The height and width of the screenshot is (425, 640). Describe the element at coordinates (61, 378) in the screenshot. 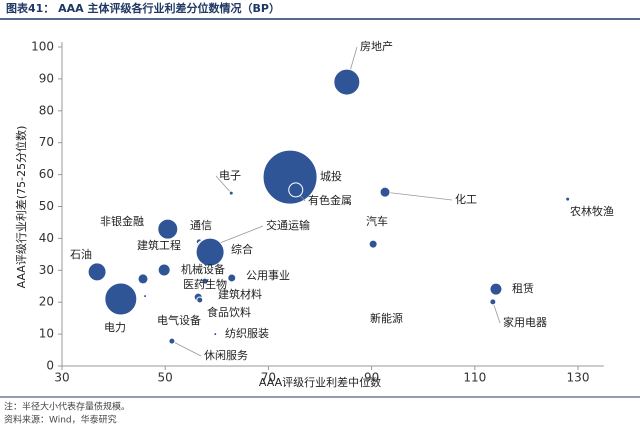

I see `x-tick-label: 30` at that location.